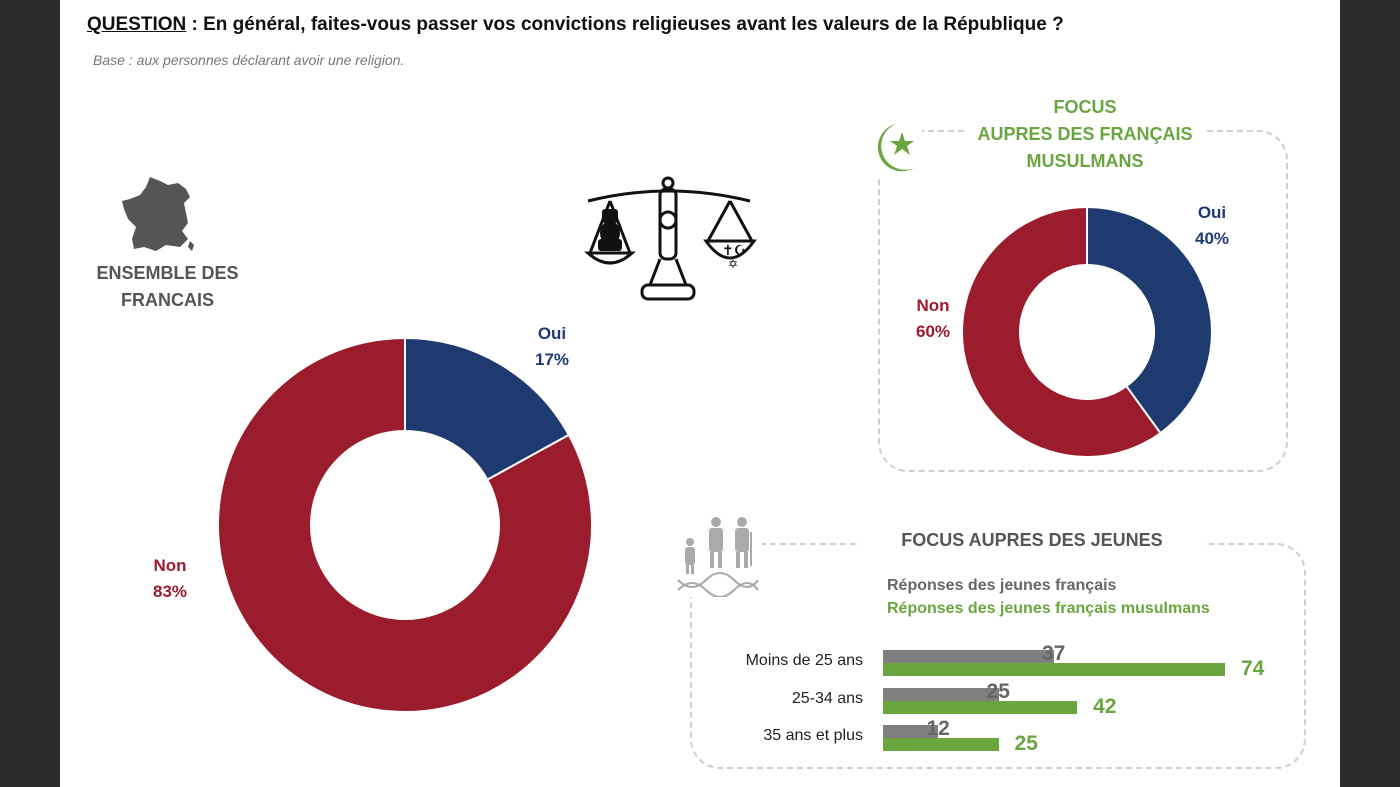 This screenshot has width=1400, height=787. I want to click on value-label-gray: 12, so click(938, 728).